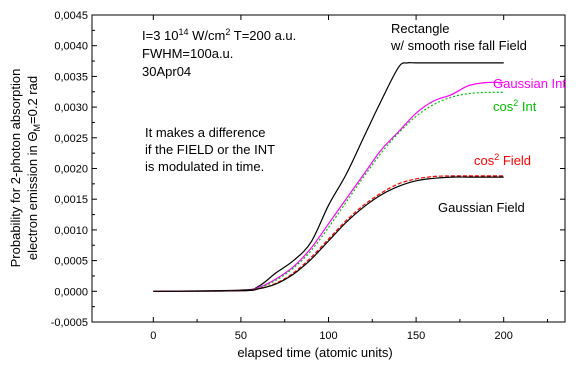 This screenshot has height=378, width=578. I want to click on y-tick-label: 0,0015, so click(71, 200).